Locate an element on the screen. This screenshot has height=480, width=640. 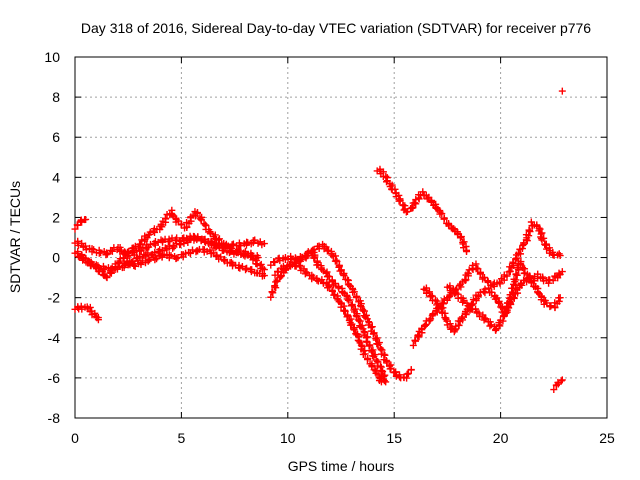
y-tick-label: 2 is located at coordinates (56, 217).